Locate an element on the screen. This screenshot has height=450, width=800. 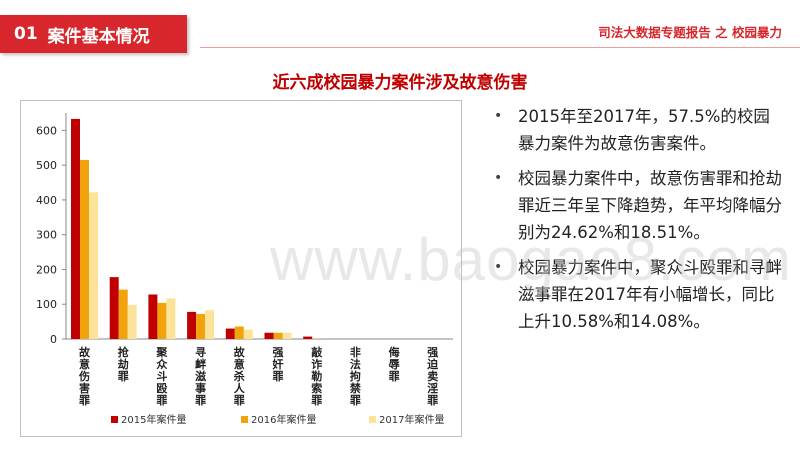
x-tick-label: 人 is located at coordinates (240, 388).